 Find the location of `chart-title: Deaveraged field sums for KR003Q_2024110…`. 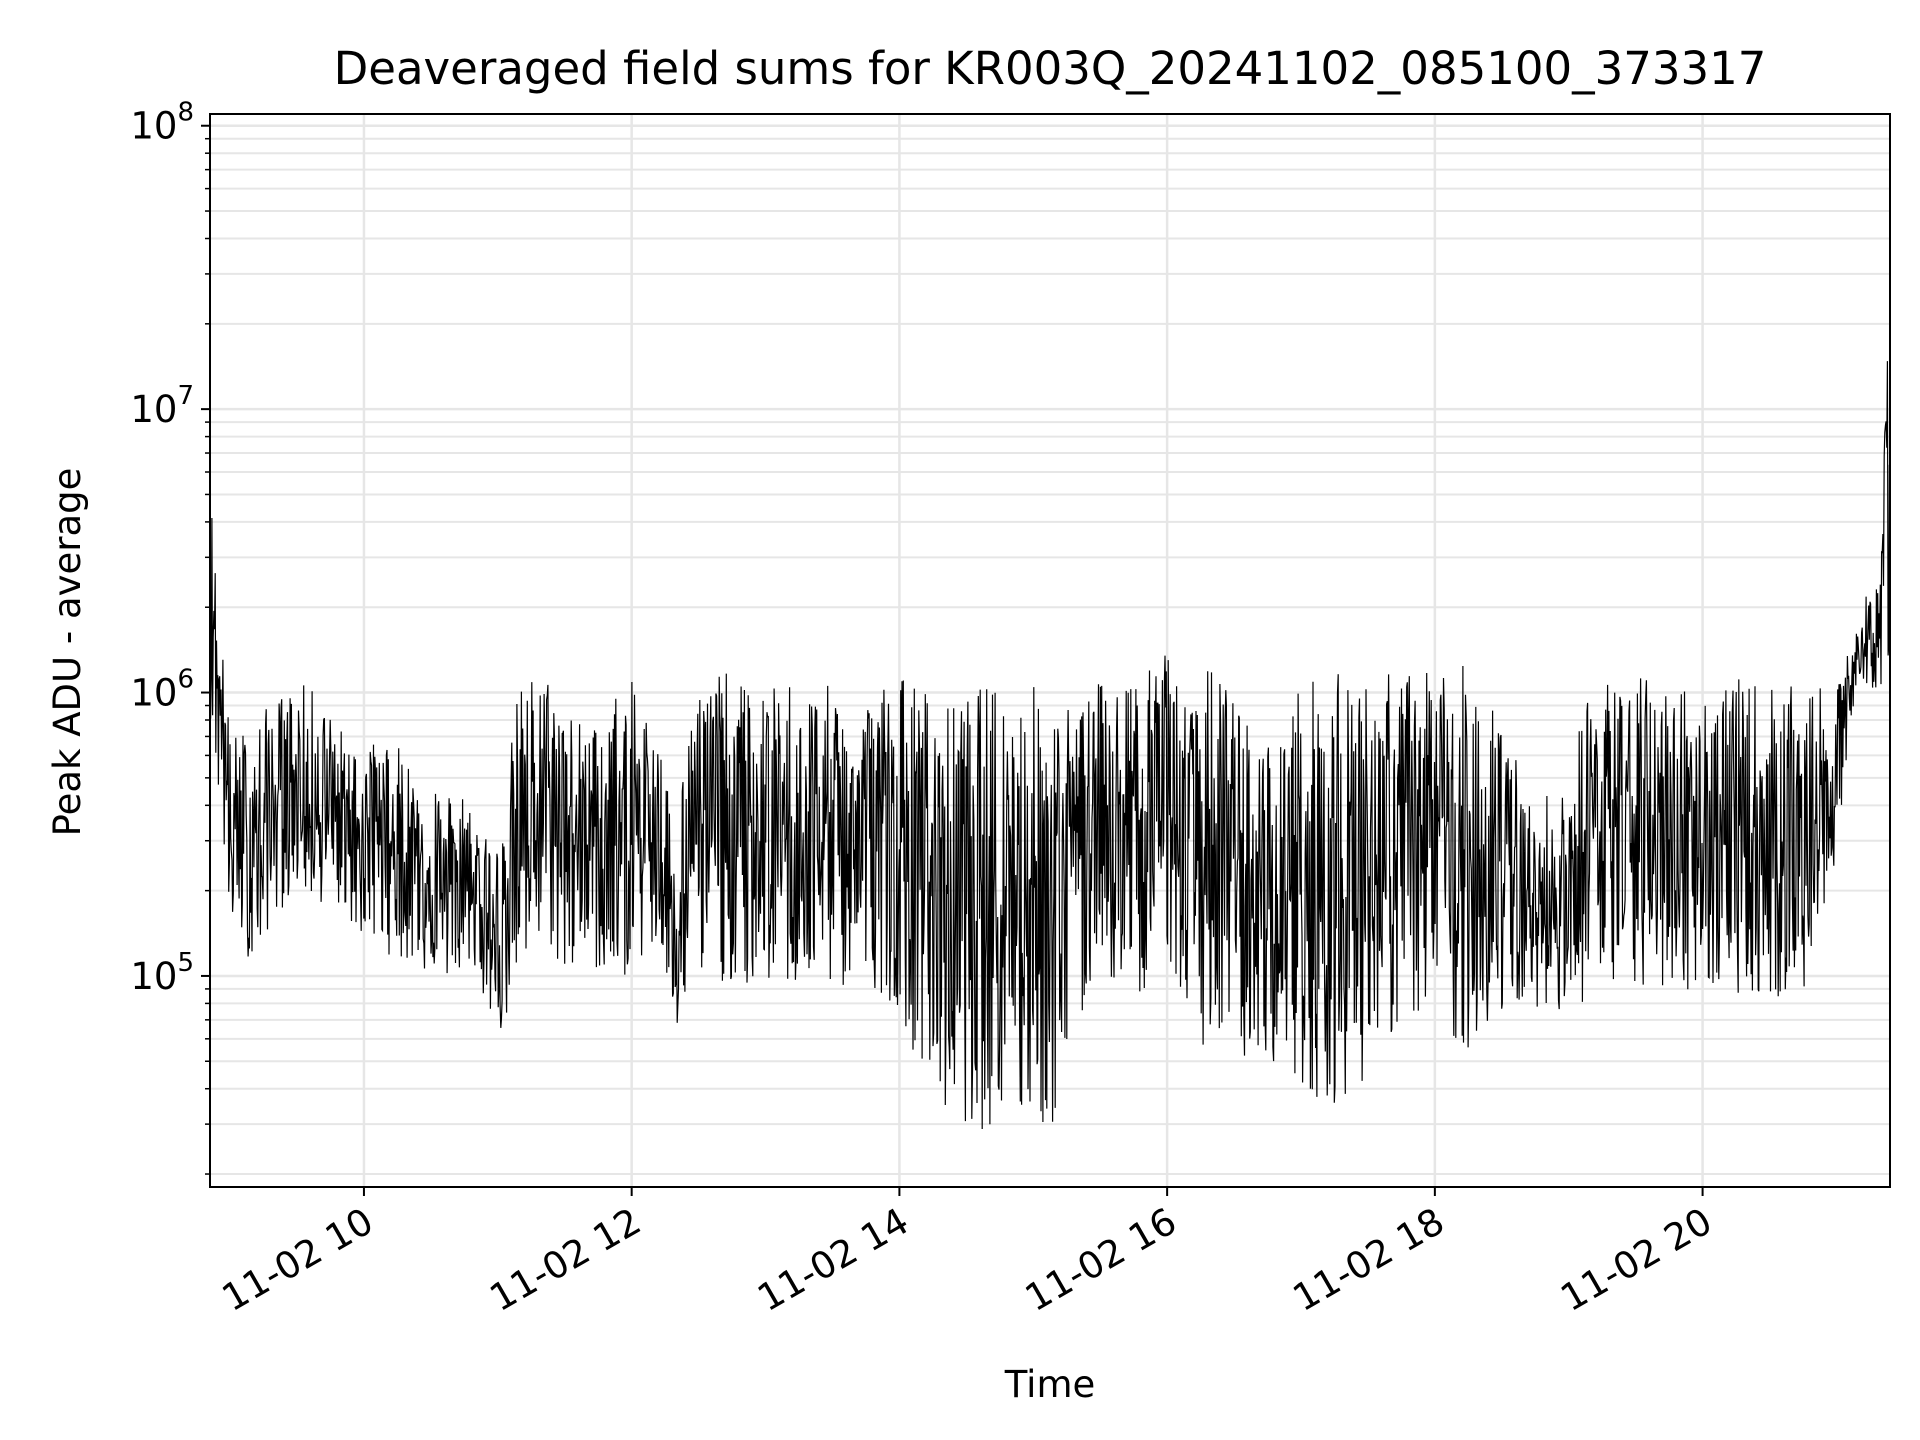

chart-title: Deaveraged field sums for KR003Q_2024110… is located at coordinates (1050, 68).